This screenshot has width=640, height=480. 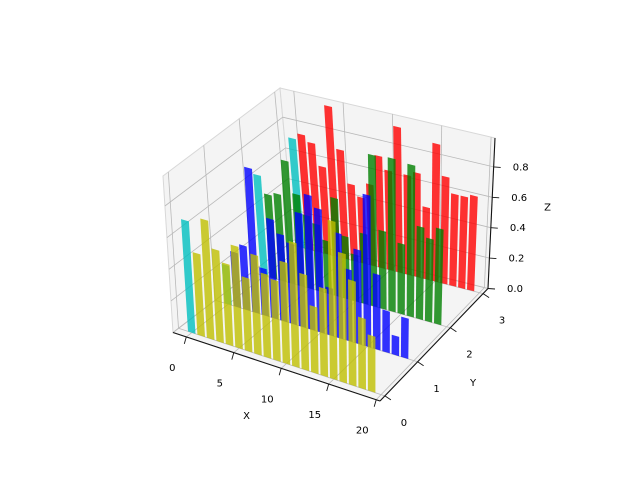 What do you see at coordinates (521, 167) in the screenshot?
I see `z-tick-label: 0.8` at bounding box center [521, 167].